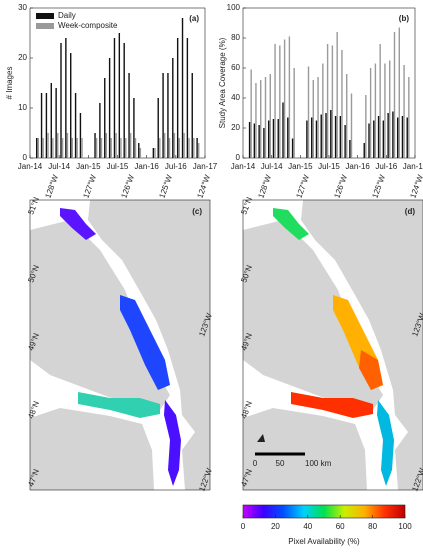 This screenshot has width=423, height=555. I want to click on scale-label: 0, so click(255, 463).